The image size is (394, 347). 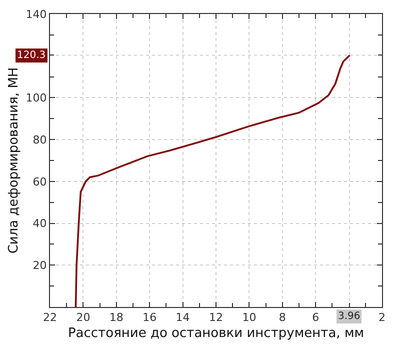 What do you see at coordinates (183, 317) in the screenshot?
I see `x-tick-label: 14` at bounding box center [183, 317].